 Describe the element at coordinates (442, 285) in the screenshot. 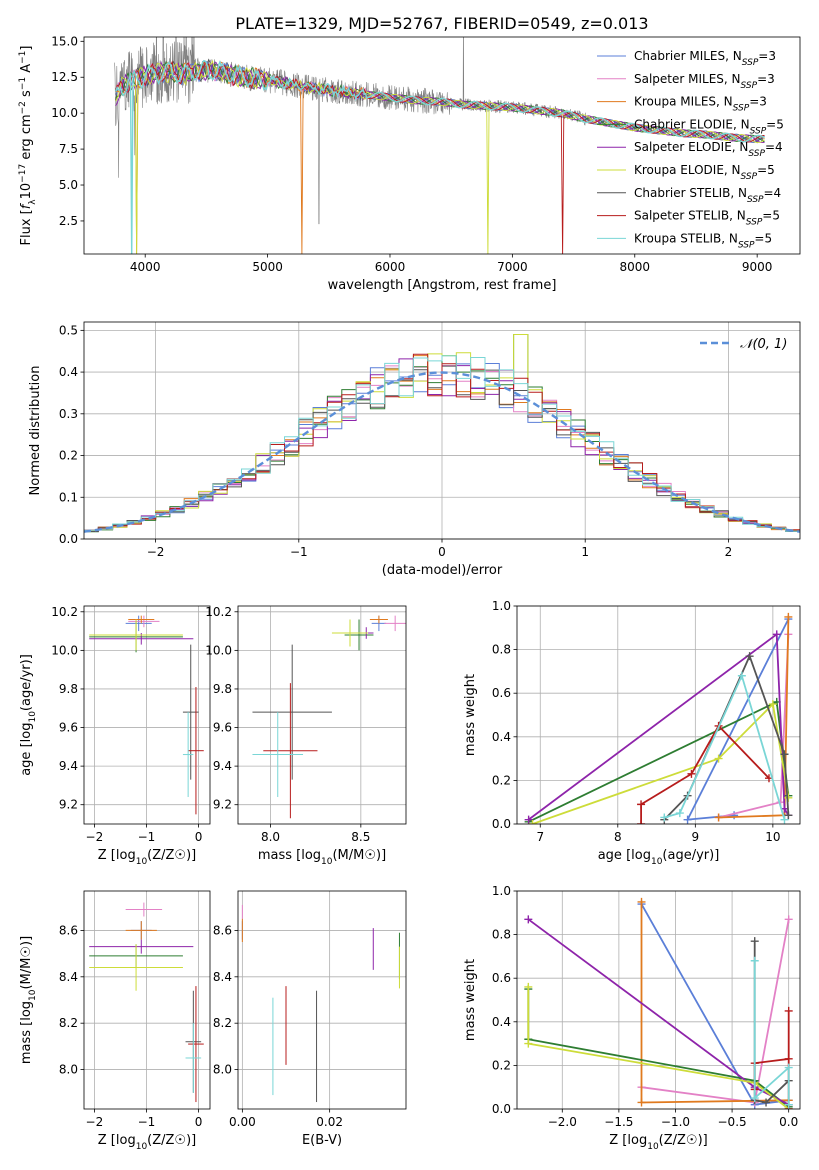

I see `x-axis-label: wavelength [Angstrom, rest frame]` at that location.